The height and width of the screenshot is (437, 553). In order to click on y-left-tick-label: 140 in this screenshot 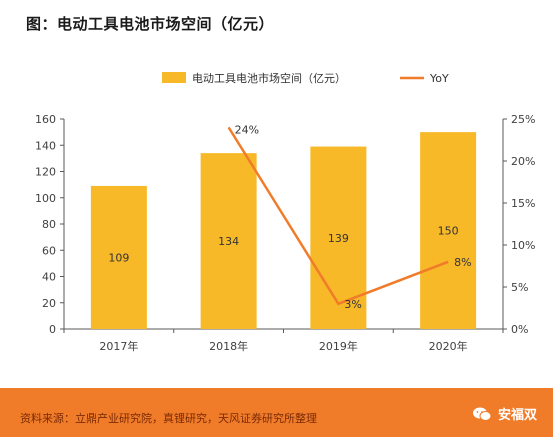, I will do `click(45, 145)`.